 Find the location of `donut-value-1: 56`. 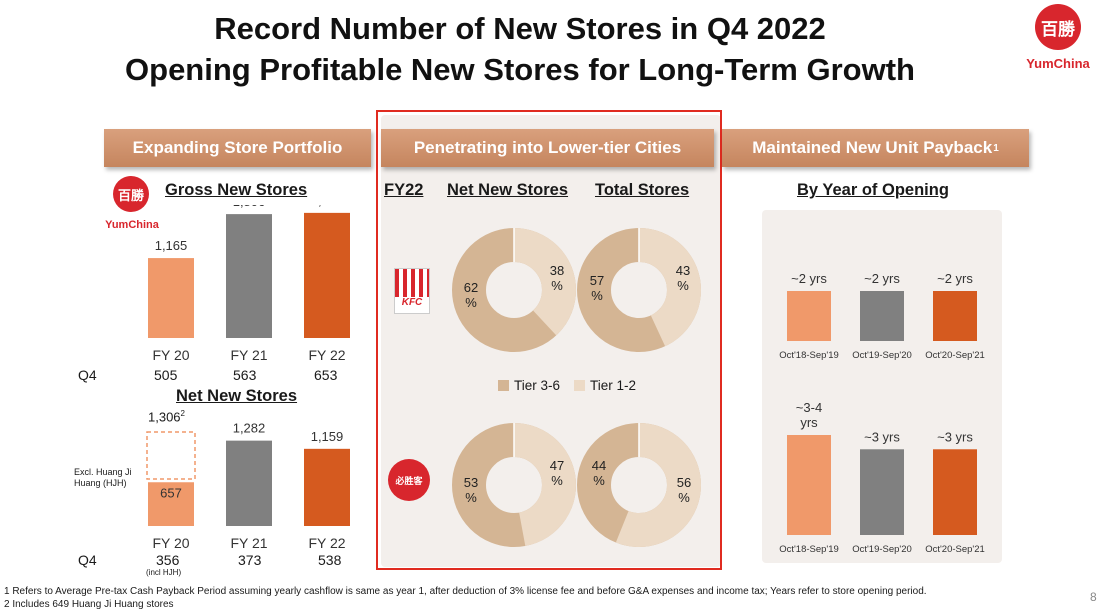

donut-value-1: 56 is located at coordinates (684, 482).